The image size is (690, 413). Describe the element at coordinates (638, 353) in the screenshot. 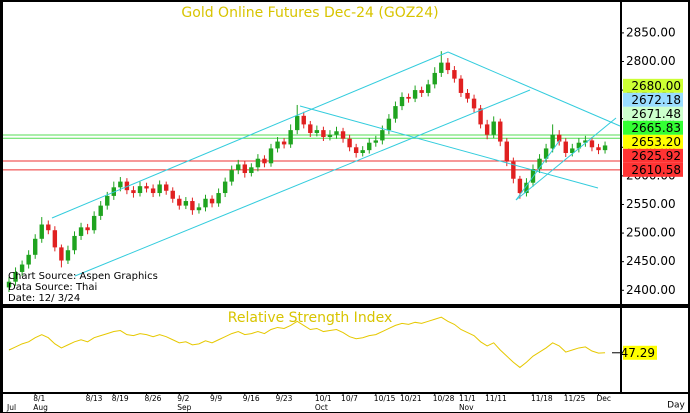

I see `rsi-value-label: 47.29` at that location.